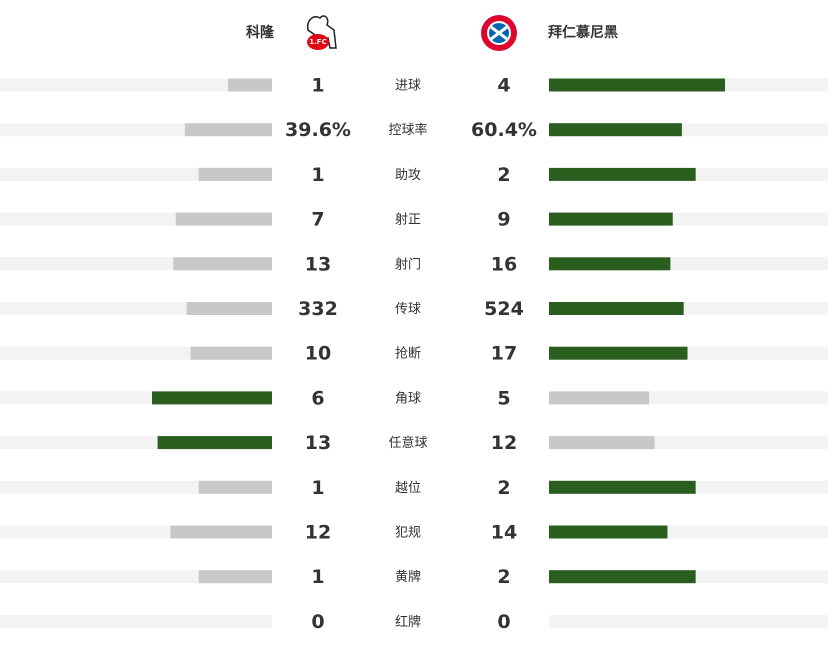  Describe the element at coordinates (408, 577) in the screenshot. I see `stat-label: 黄牌` at that location.